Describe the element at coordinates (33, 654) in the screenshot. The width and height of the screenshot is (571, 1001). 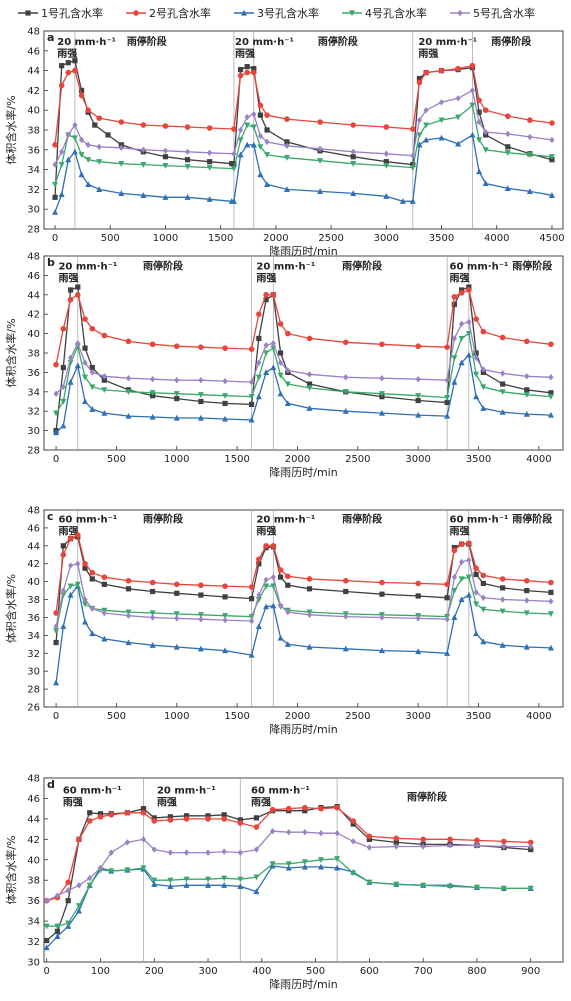
I see `y-tick-label: 32` at that location.